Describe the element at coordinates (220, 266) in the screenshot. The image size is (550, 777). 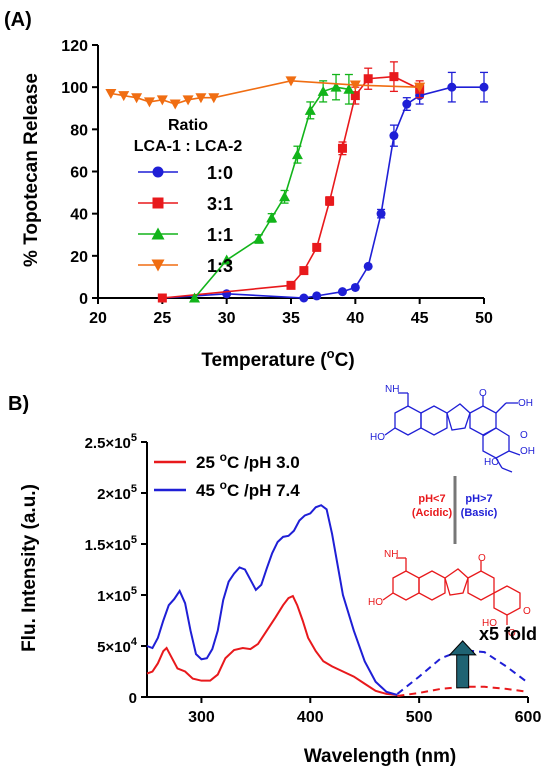
I see `legend-label: 1:3` at that location.